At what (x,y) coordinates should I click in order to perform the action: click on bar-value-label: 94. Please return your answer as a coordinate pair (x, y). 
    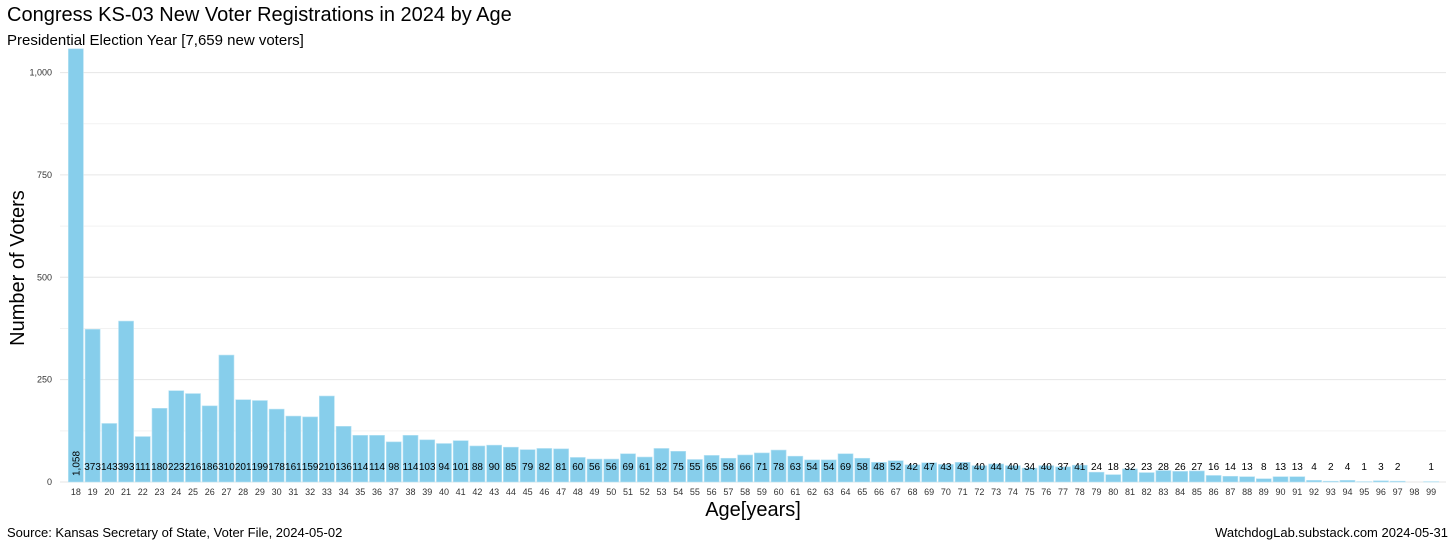
    Looking at the image, I should click on (444, 467).